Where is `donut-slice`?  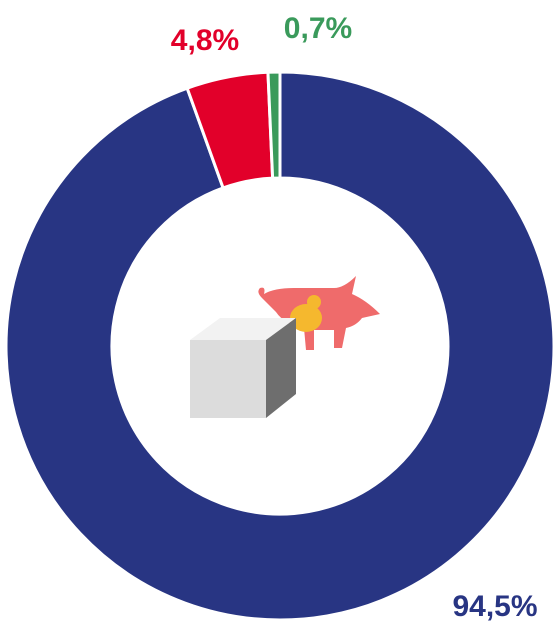 donut-slice is located at coordinates (274, 125).